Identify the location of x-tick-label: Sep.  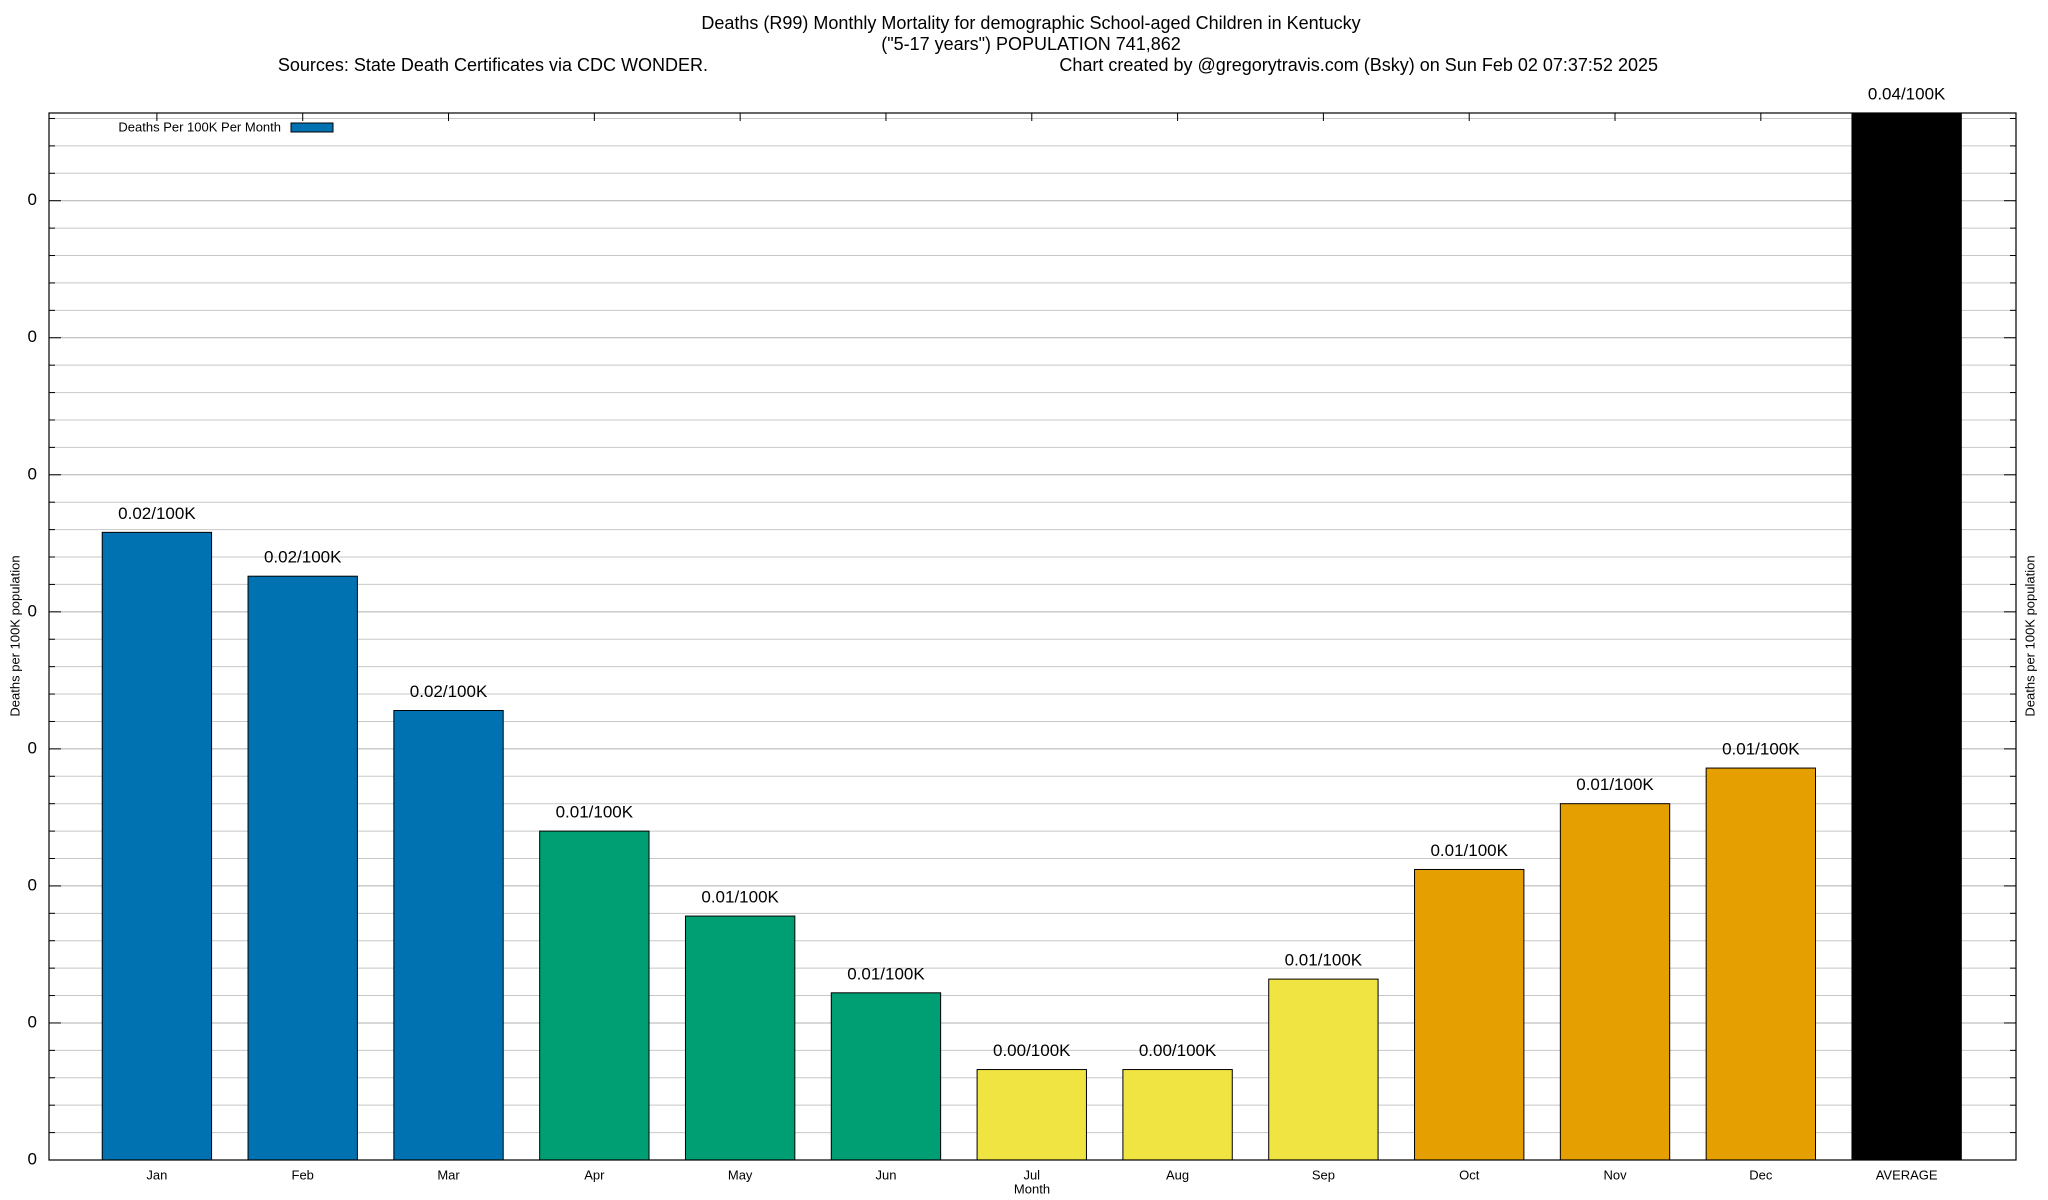
(1323, 1174).